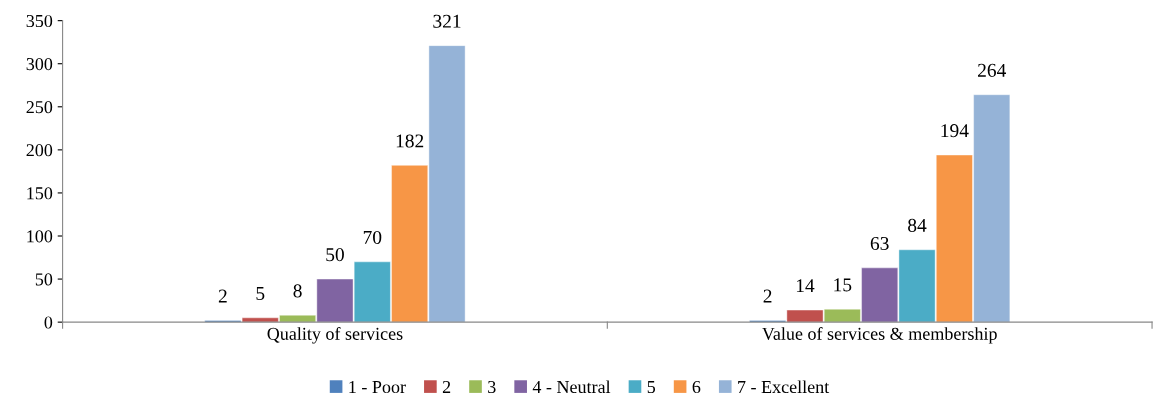  What do you see at coordinates (571, 387) in the screenshot?
I see `legend-label: 4 - Neutral` at bounding box center [571, 387].